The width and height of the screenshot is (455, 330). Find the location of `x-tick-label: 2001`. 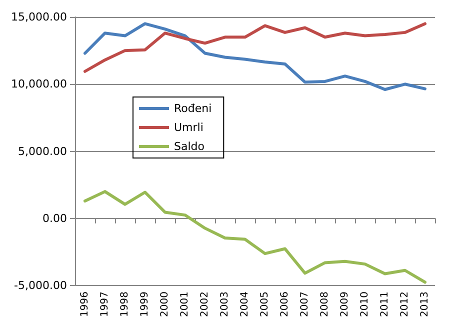

x-tick-label: 2001 is located at coordinates (184, 305).